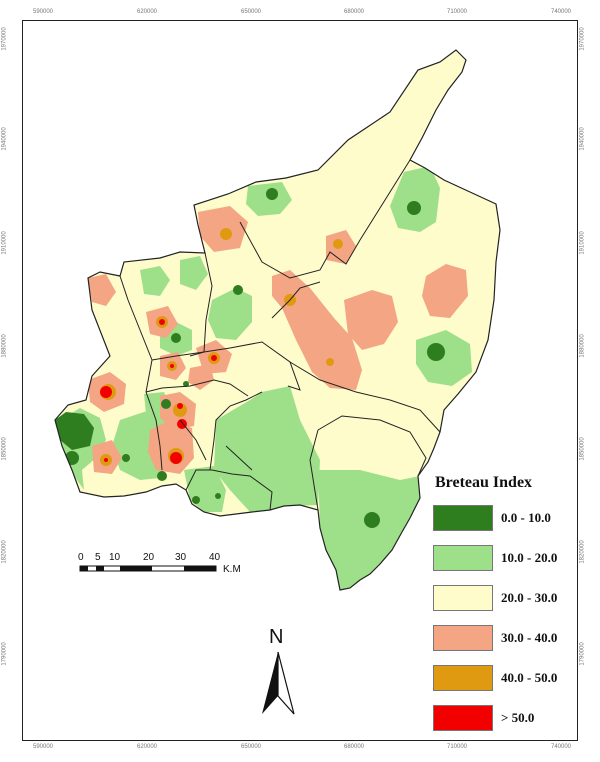 This screenshot has width=600, height=762. What do you see at coordinates (215, 557) in the screenshot?
I see `scale-label: 40` at bounding box center [215, 557].